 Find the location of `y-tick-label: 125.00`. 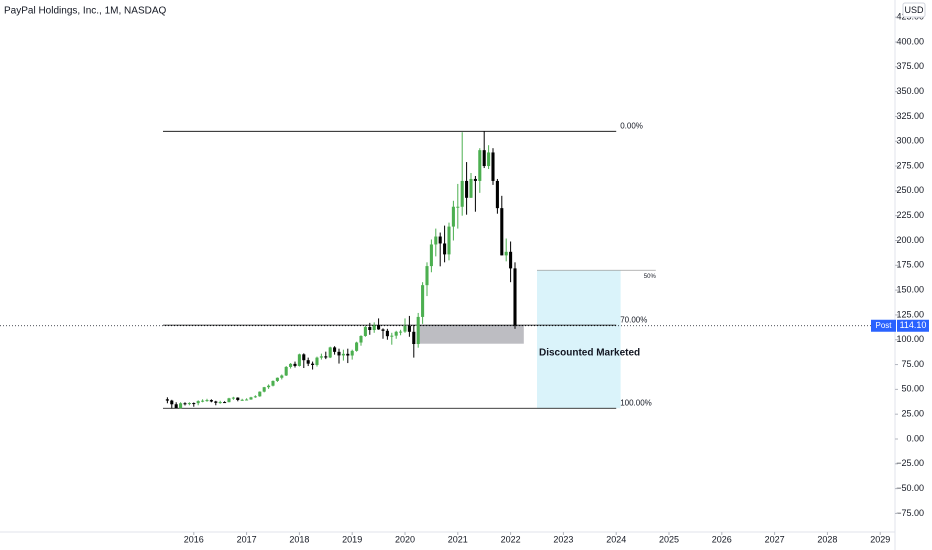

y-tick-label: 125.00 is located at coordinates (910, 314).